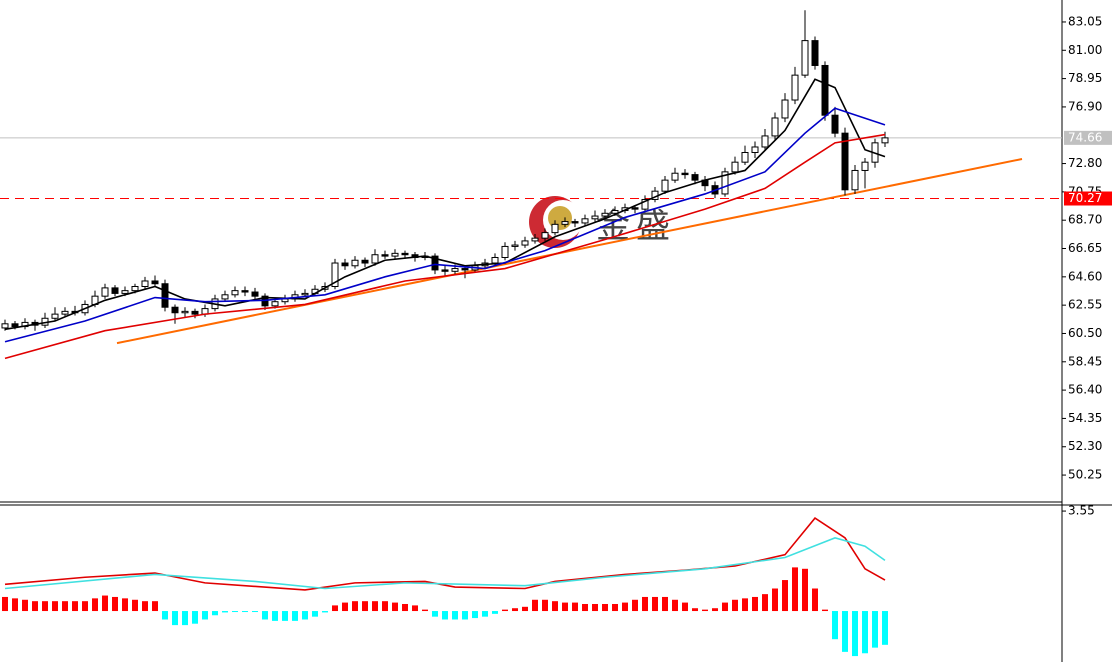  I want to click on y-tick-label: 66.65, so click(1085, 248).